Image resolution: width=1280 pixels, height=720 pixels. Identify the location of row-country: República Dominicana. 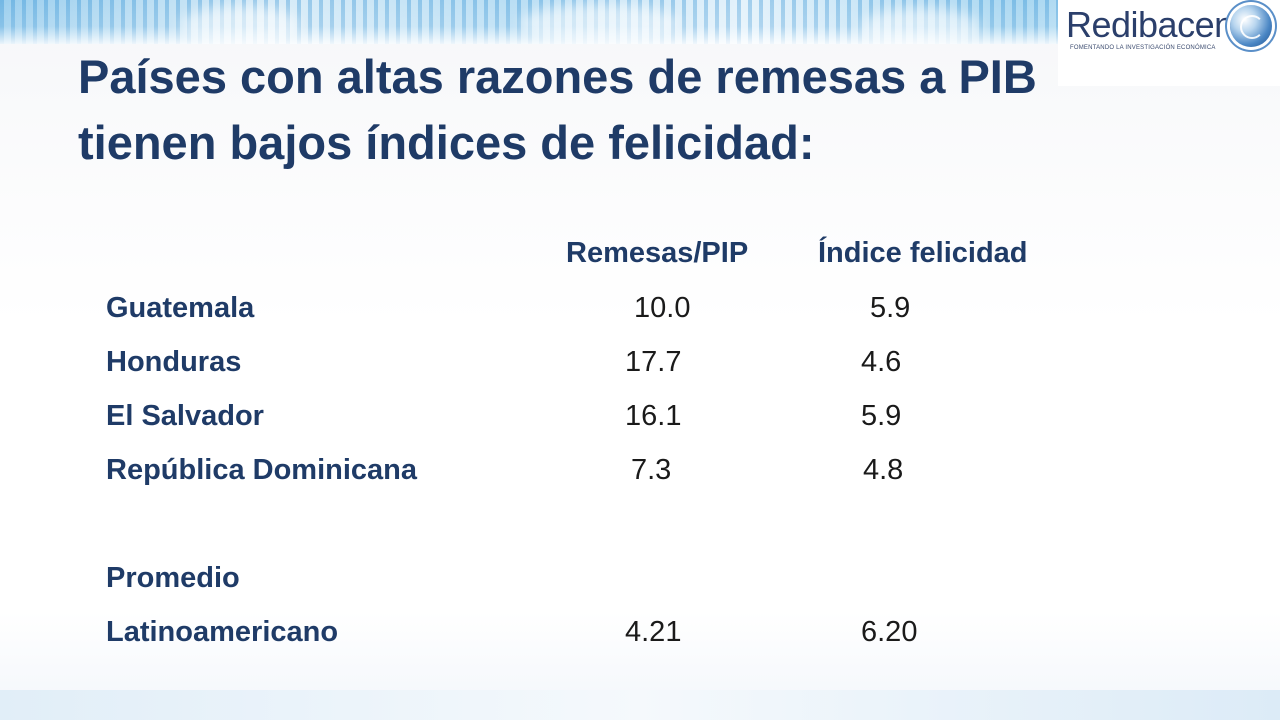
(262, 470).